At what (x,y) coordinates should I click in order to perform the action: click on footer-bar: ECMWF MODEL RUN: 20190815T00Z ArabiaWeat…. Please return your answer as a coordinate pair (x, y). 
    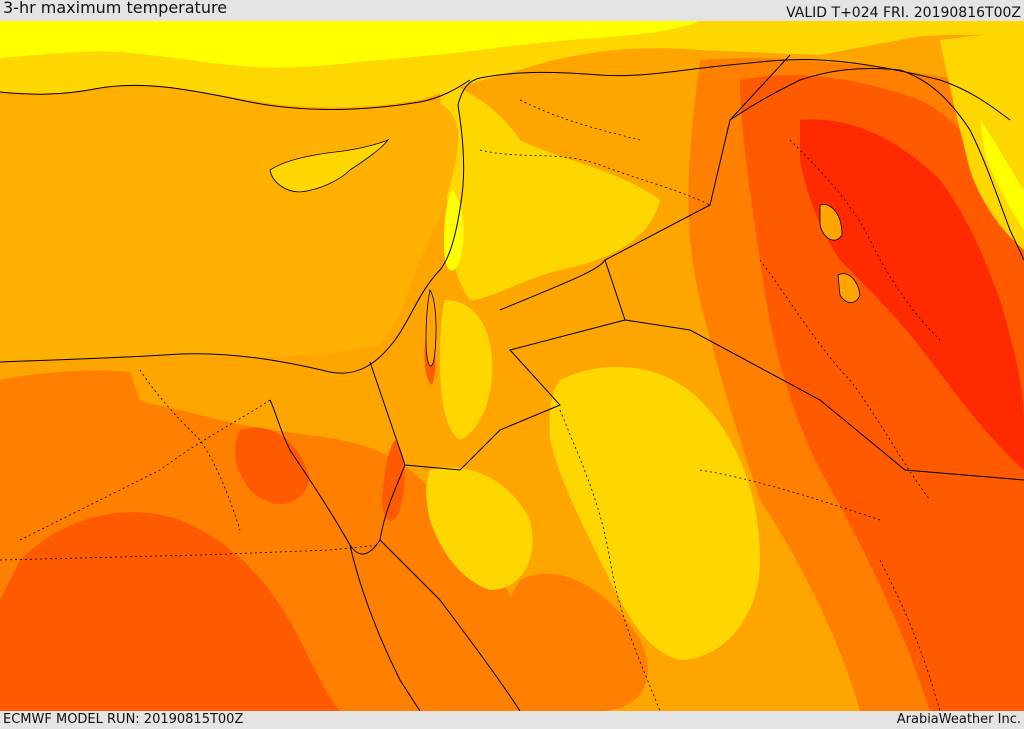
    Looking at the image, I should click on (512, 720).